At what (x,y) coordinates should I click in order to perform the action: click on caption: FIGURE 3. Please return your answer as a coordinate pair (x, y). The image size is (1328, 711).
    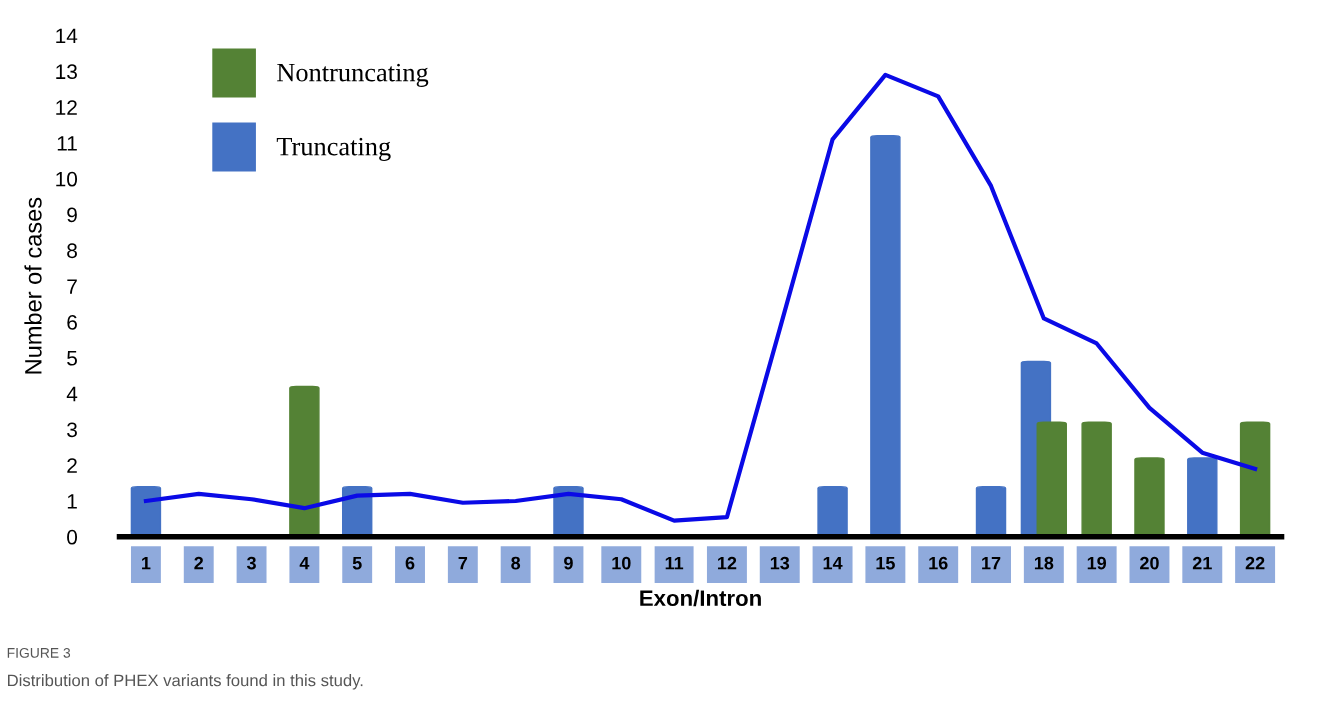
    Looking at the image, I should click on (39, 652).